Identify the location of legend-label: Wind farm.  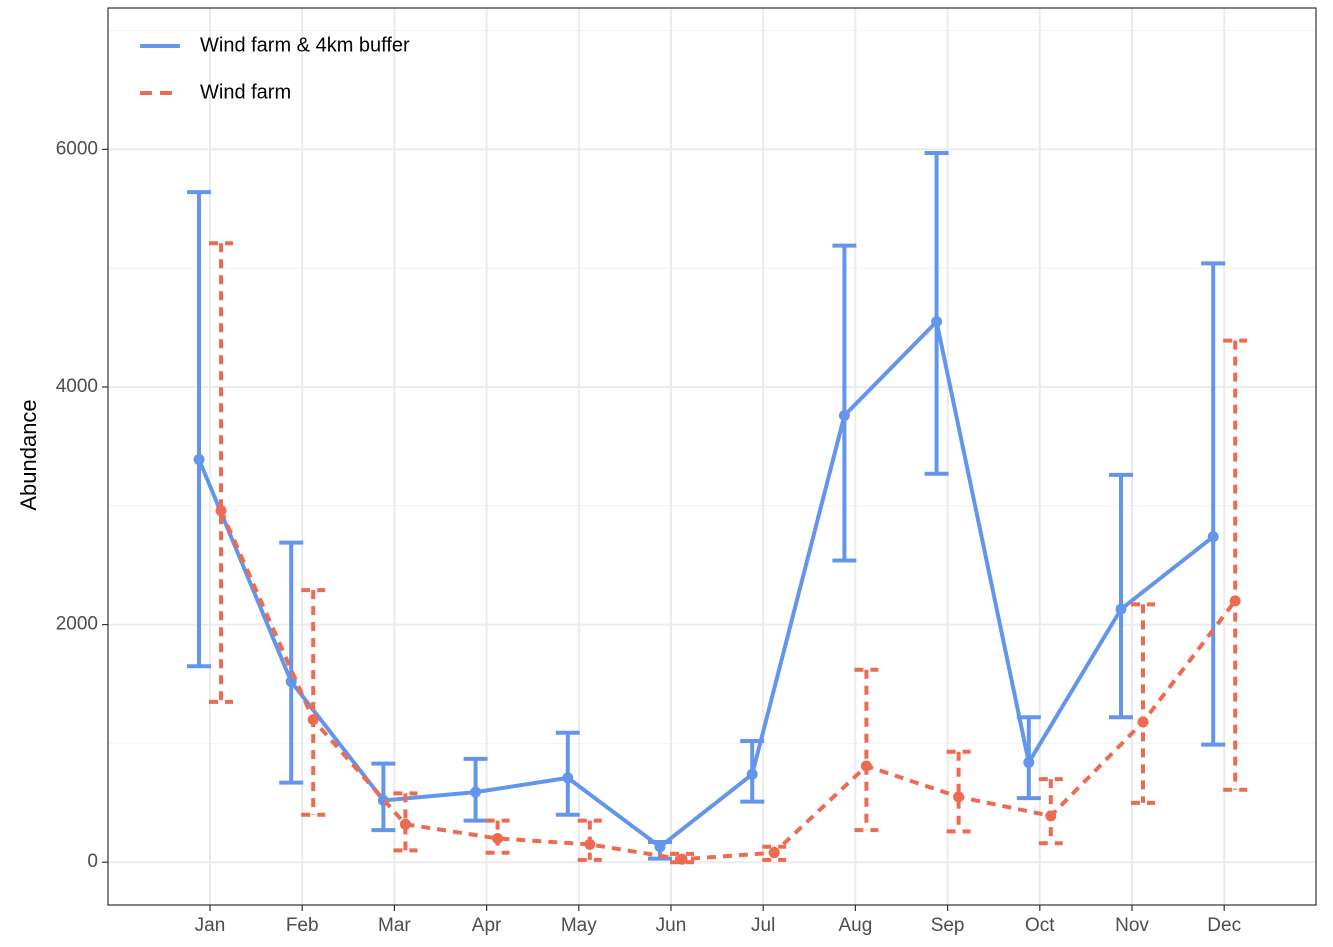
(245, 92).